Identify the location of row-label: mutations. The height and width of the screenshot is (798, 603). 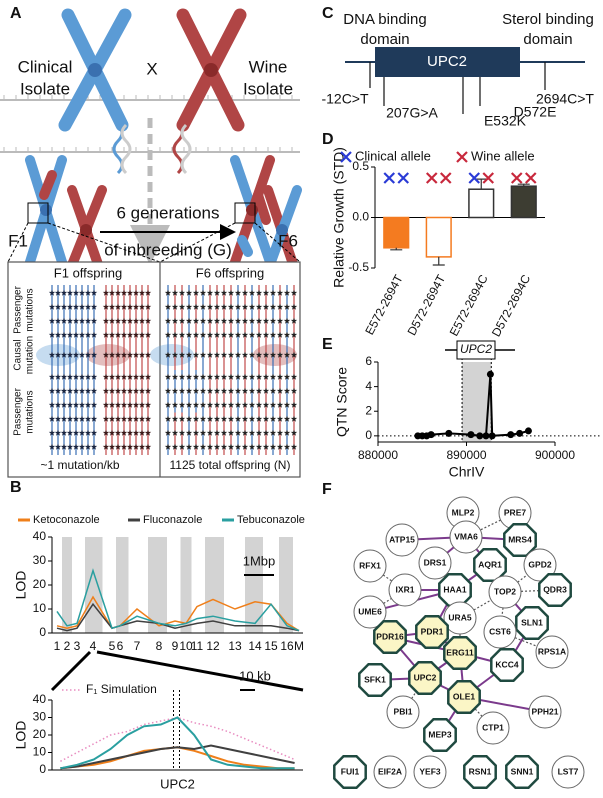
(30, 309).